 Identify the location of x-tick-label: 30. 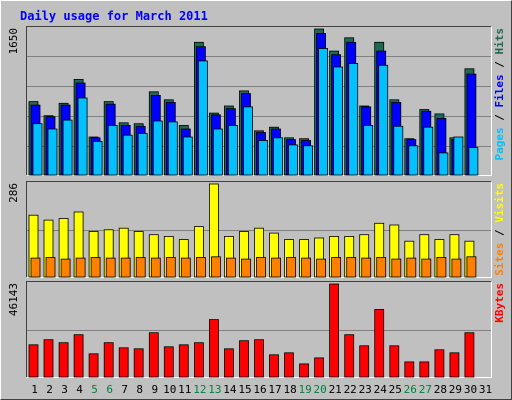
(470, 389).